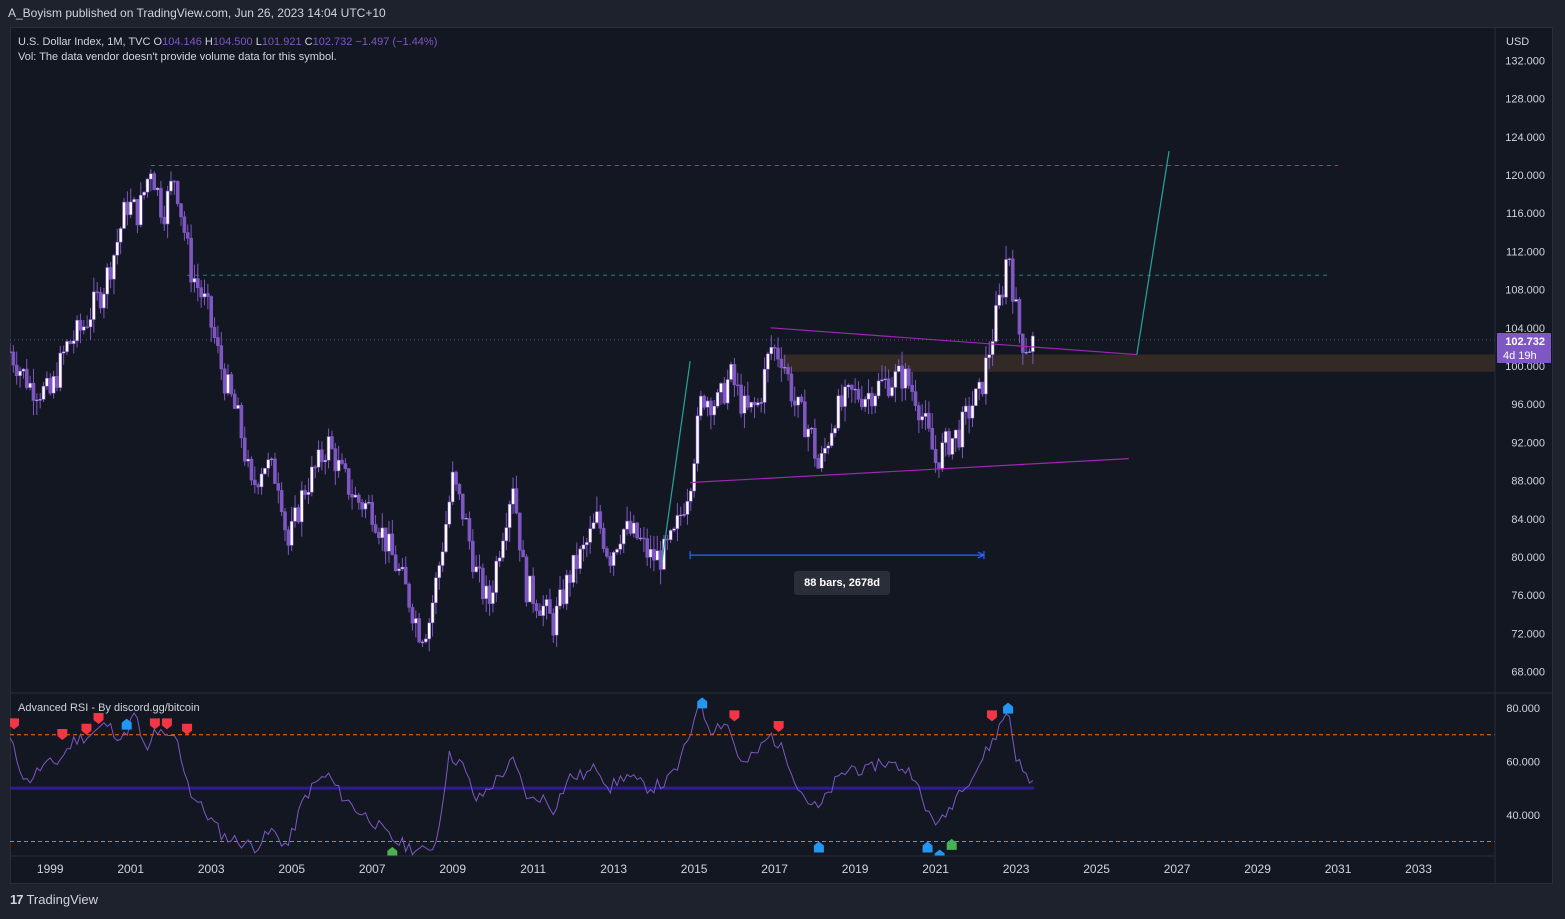  Describe the element at coordinates (1177, 869) in the screenshot. I see `time-label-2027: 2027` at that location.